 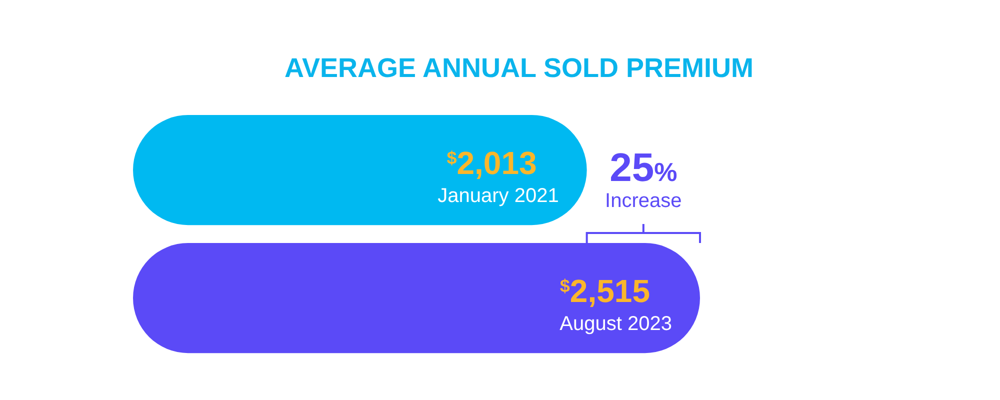 What do you see at coordinates (643, 179) in the screenshot?
I see `annotation: 25% Increase` at bounding box center [643, 179].